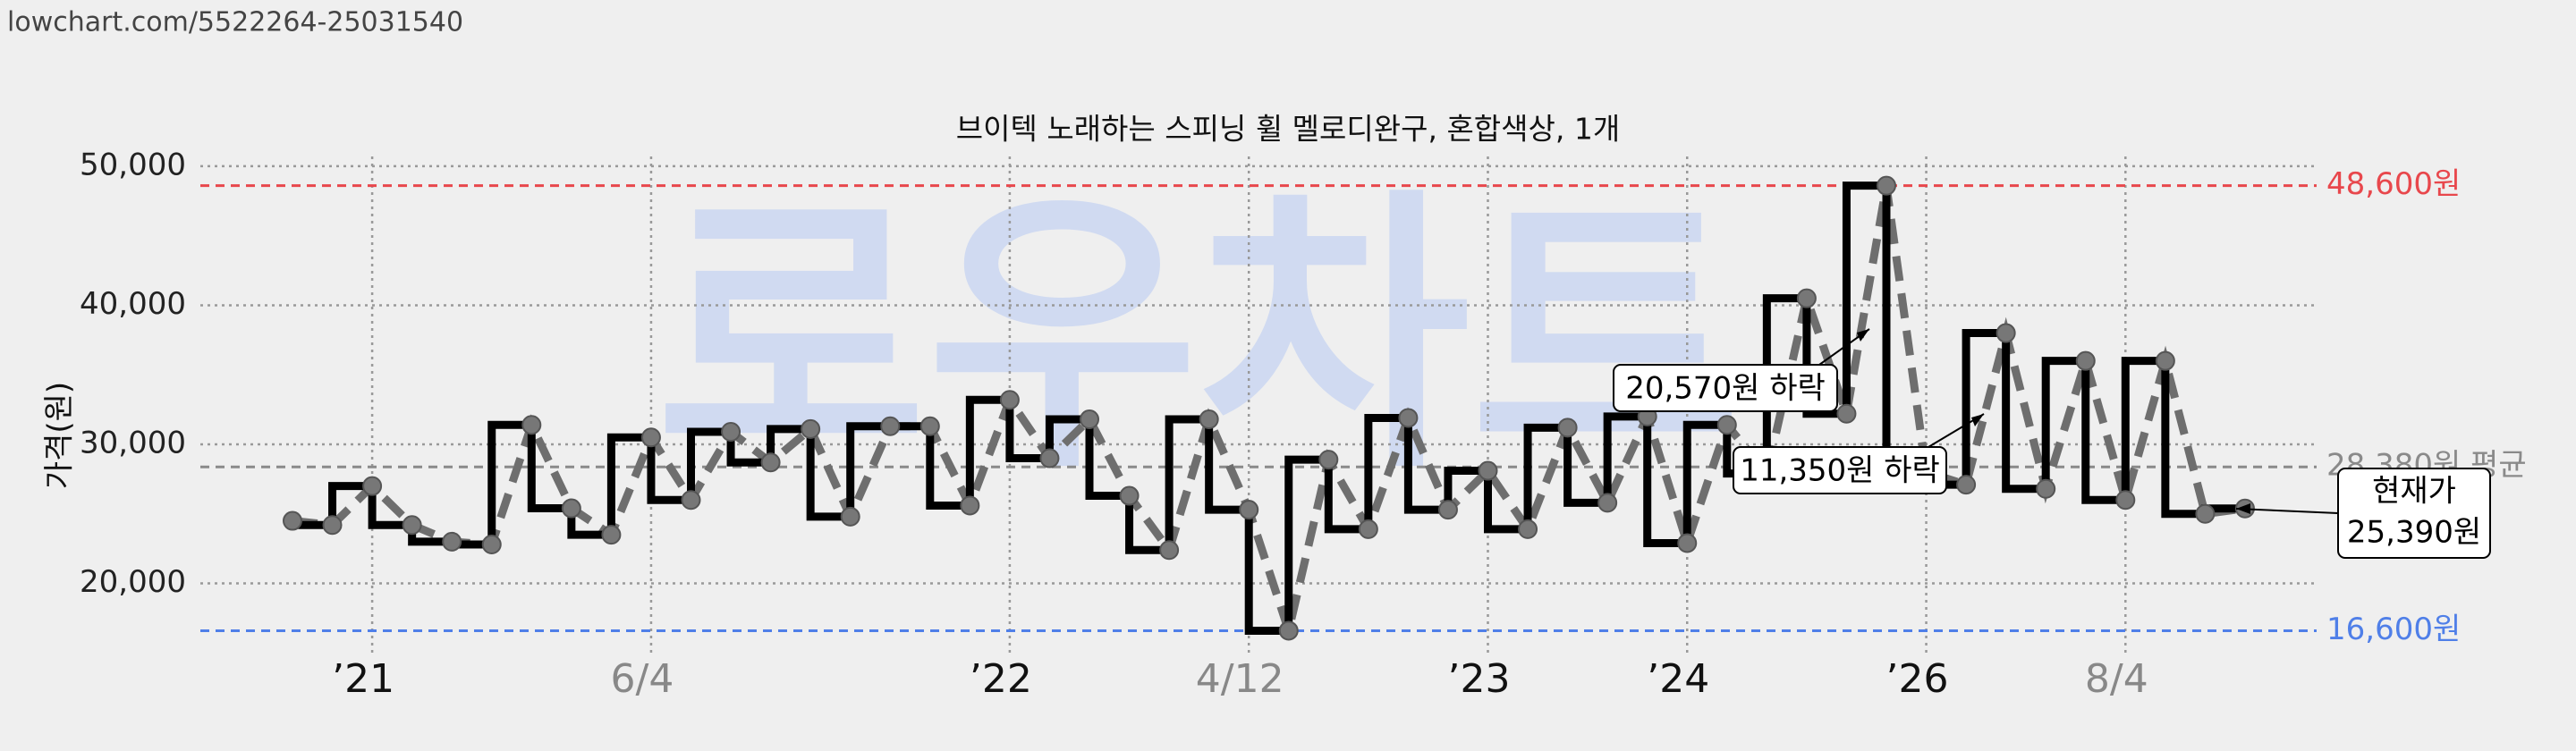 This screenshot has height=751, width=2576. I want to click on y-tick-label: 20,000, so click(133, 582).